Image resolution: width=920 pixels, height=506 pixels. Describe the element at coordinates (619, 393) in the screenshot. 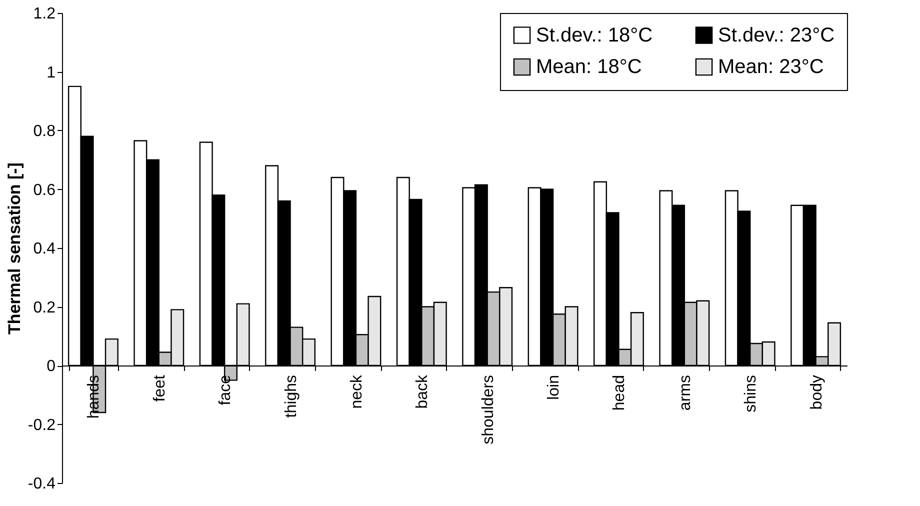

I see `x-tick-label: head` at that location.